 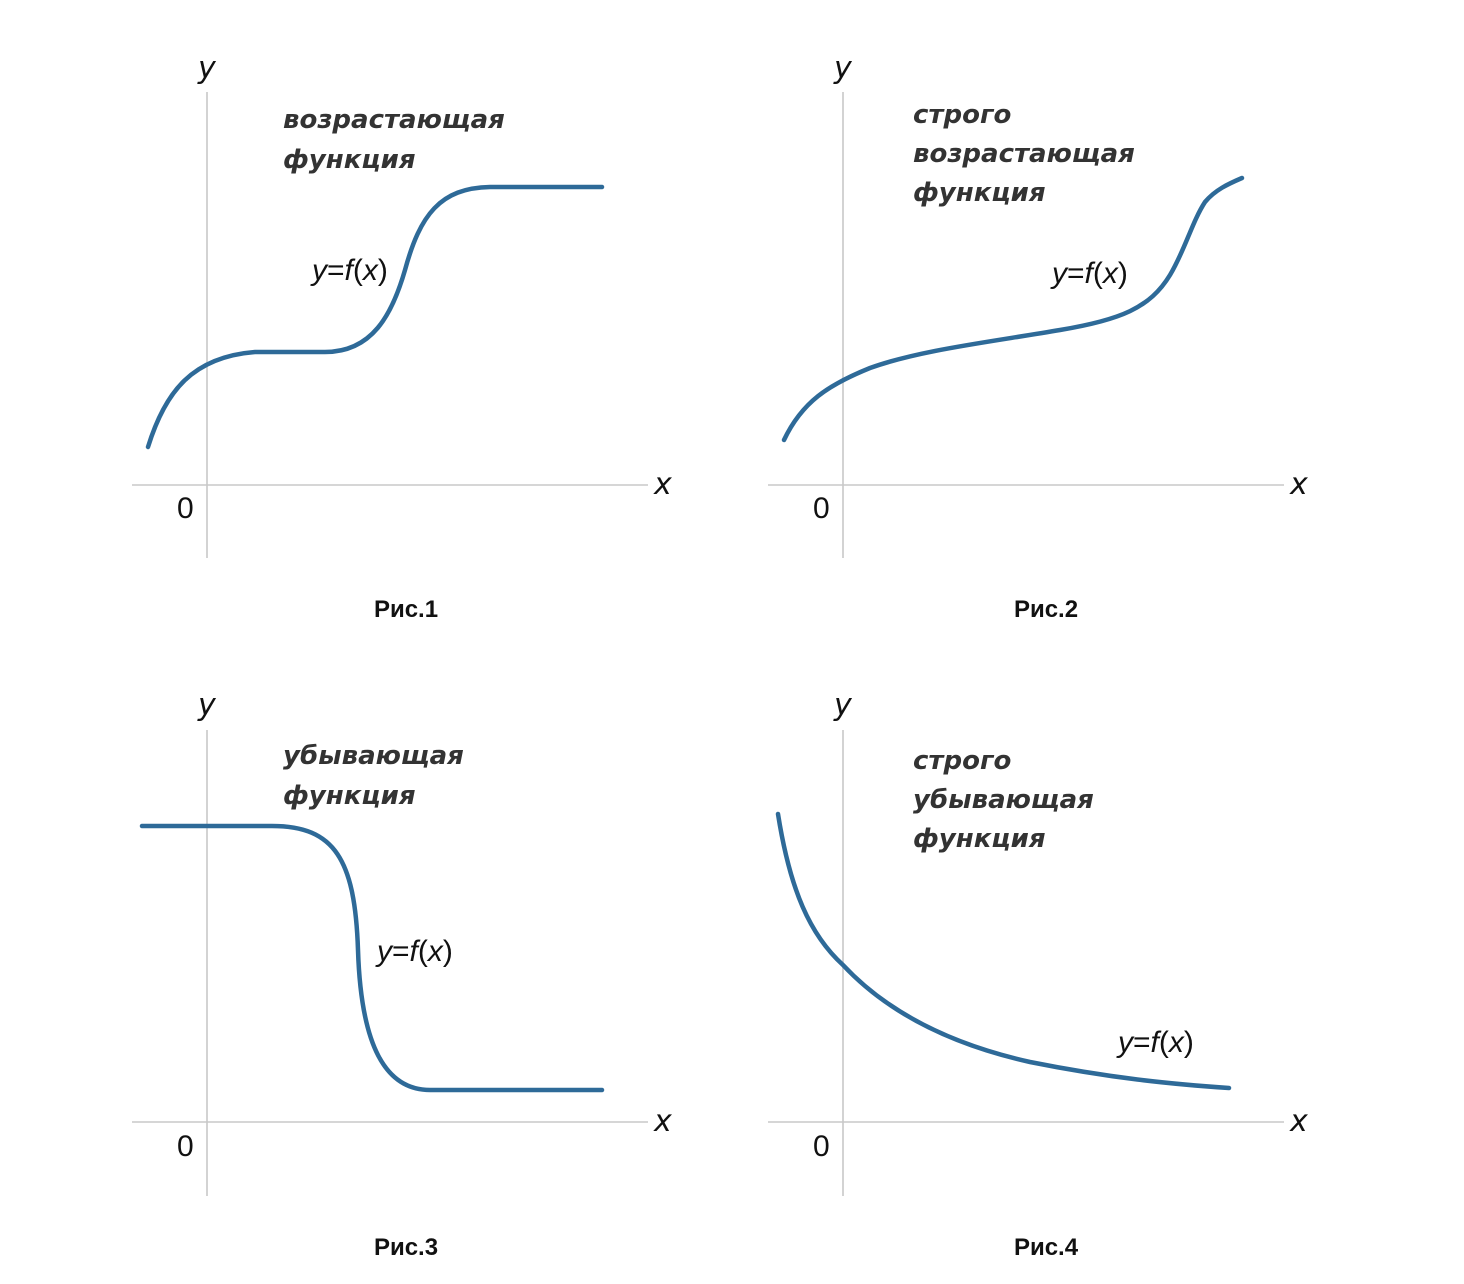 What do you see at coordinates (1046, 609) in the screenshot?
I see `figure-caption: Рис.2` at bounding box center [1046, 609].